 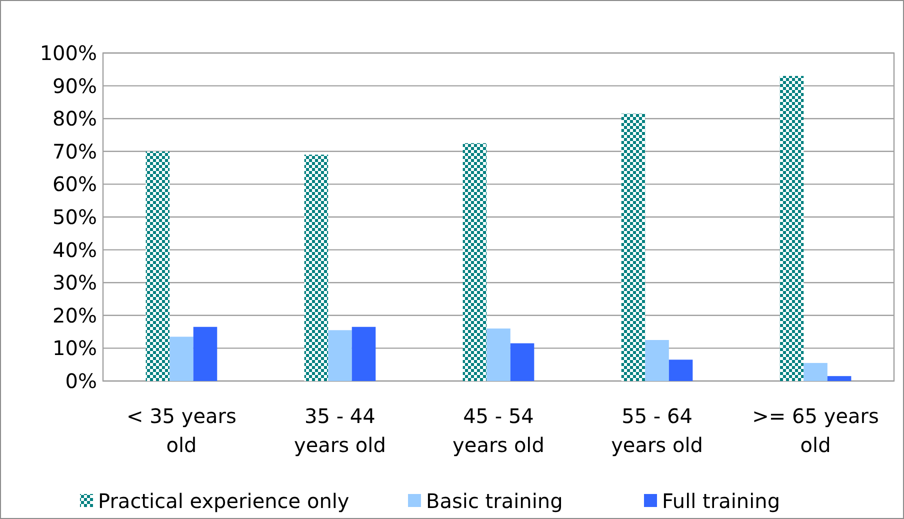 What do you see at coordinates (721, 501) in the screenshot?
I see `legend-label: Full training` at bounding box center [721, 501].